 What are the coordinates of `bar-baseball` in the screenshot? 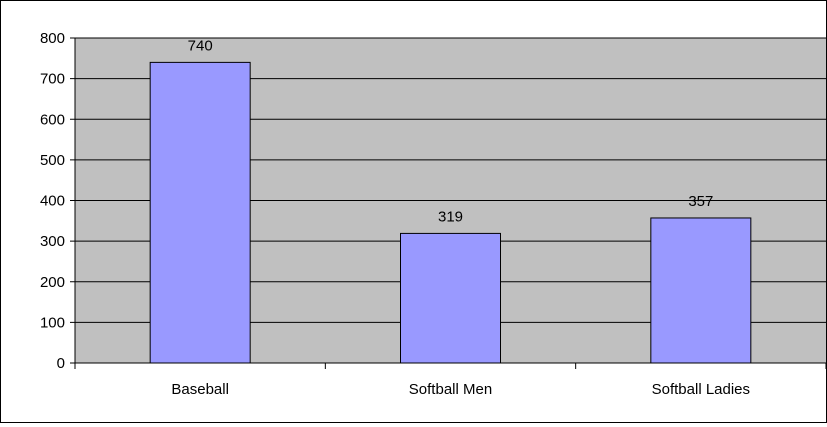 It's located at (200, 212).